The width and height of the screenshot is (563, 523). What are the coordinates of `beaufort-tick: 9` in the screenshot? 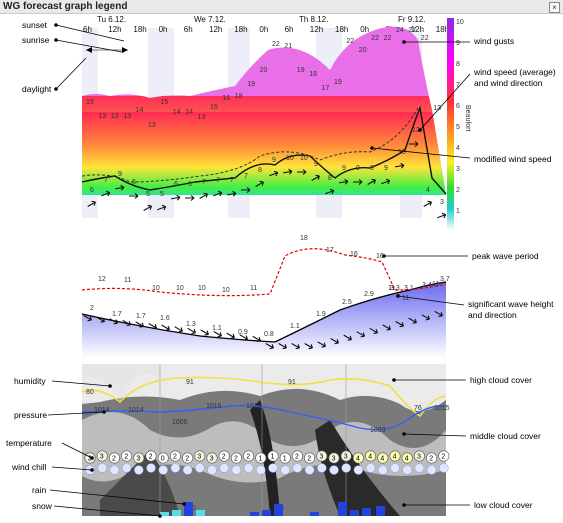 It's located at (458, 43).